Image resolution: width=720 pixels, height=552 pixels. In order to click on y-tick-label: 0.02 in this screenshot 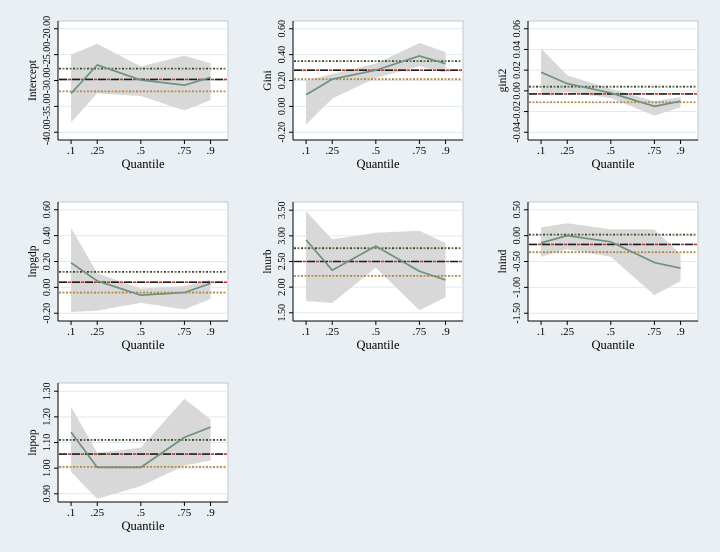, I will do `click(517, 70)`.